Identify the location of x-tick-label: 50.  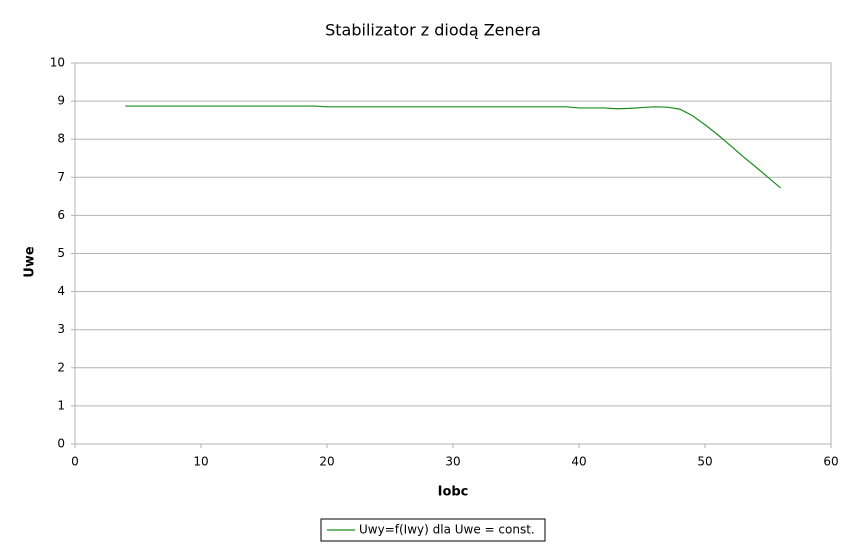
(704, 462).